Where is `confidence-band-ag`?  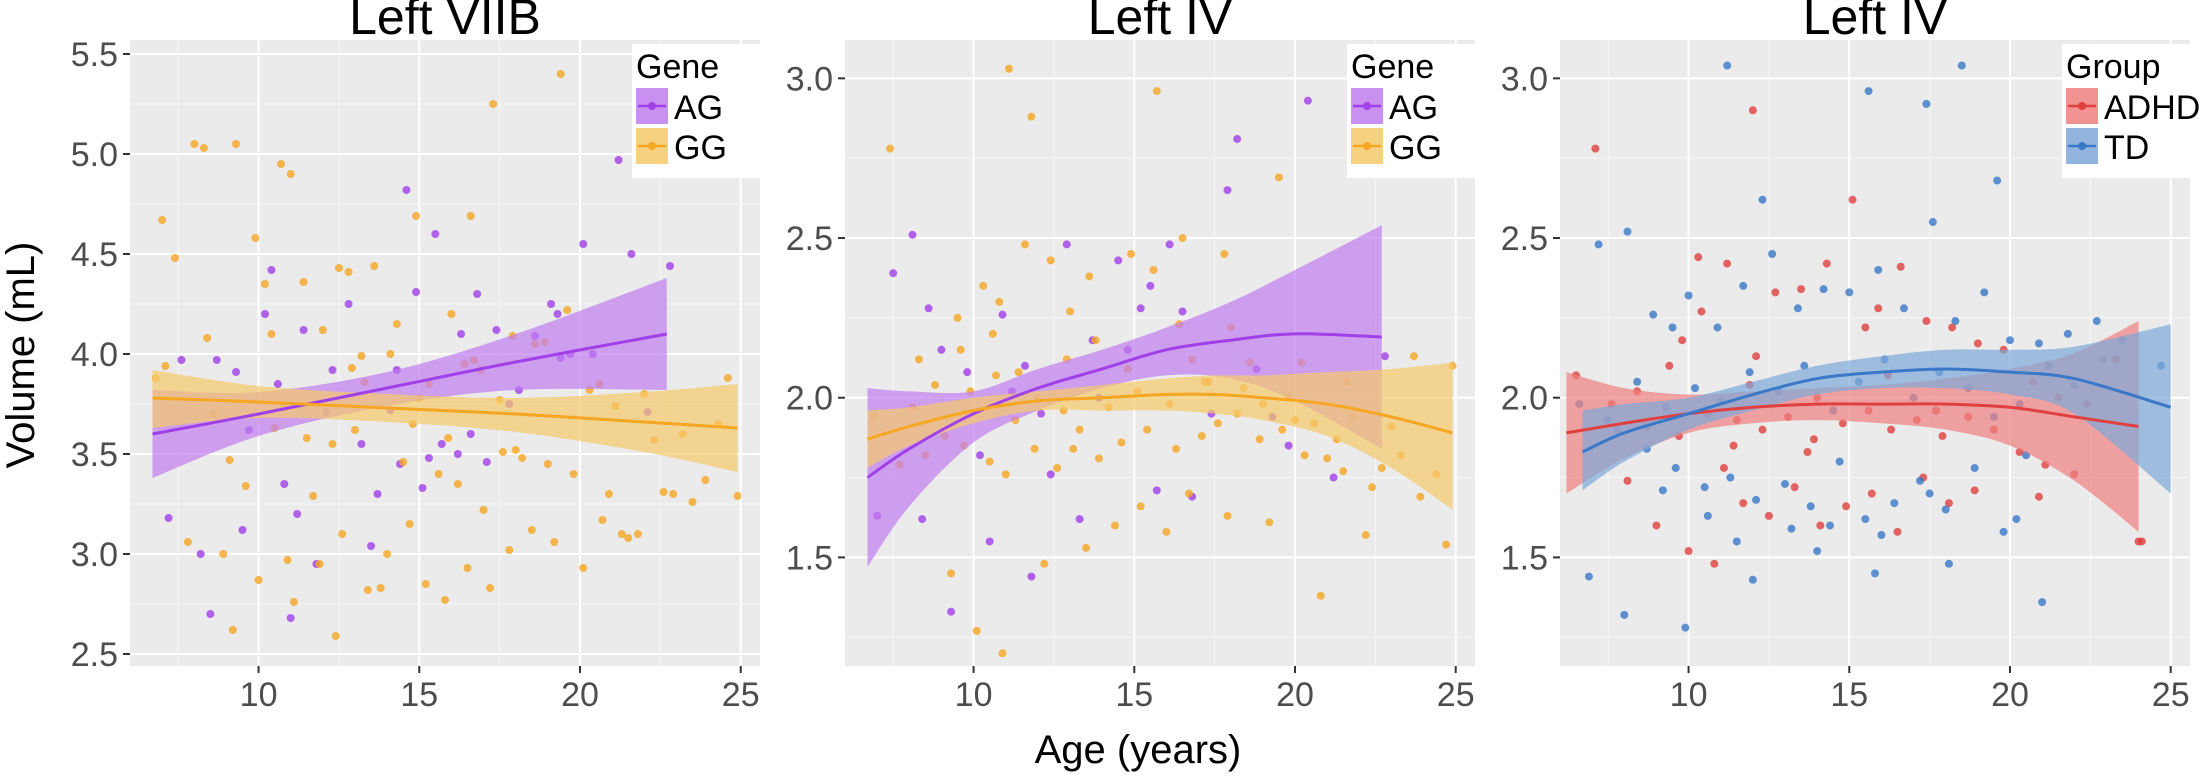 confidence-band-ag is located at coordinates (1124, 396).